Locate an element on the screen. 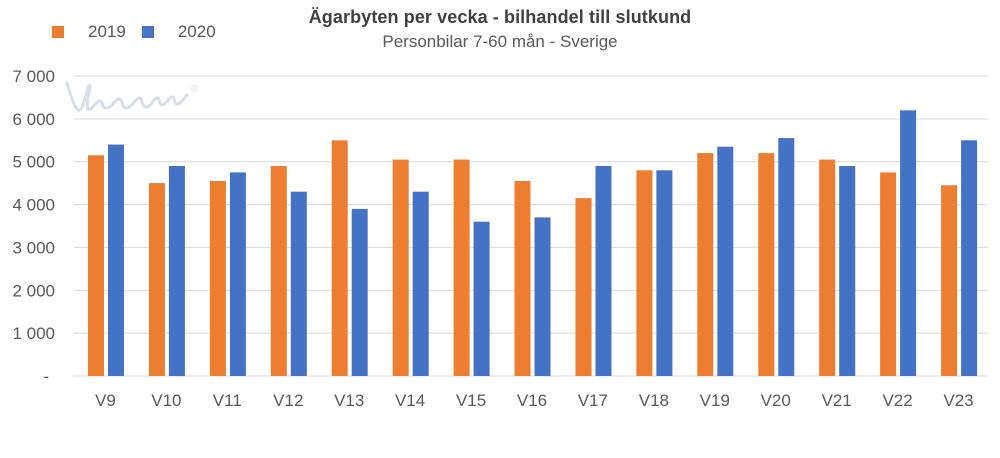 This screenshot has height=458, width=1000. bar-2020-v11 is located at coordinates (237, 274).